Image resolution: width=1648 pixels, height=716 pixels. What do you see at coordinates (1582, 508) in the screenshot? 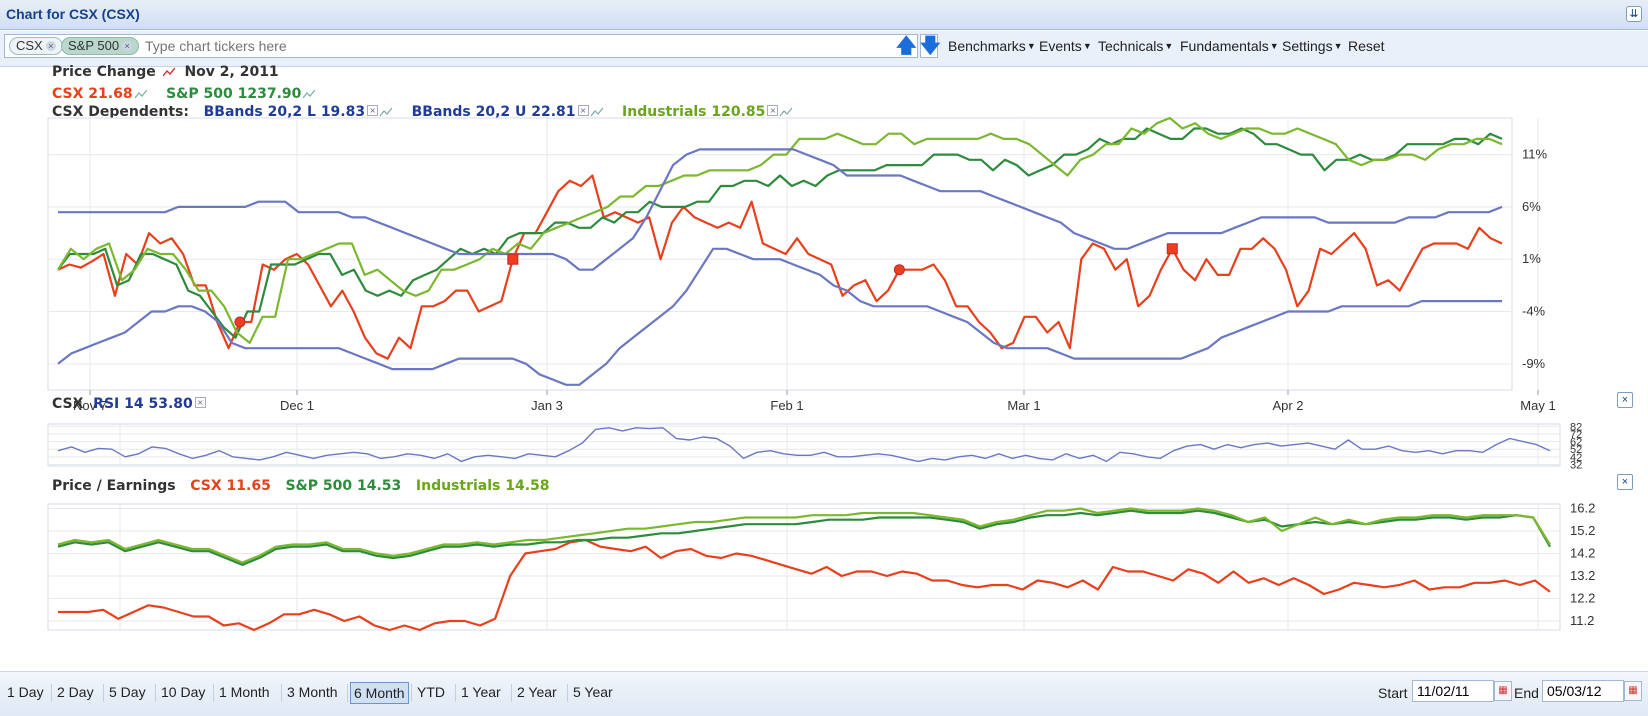
I see `y-tick-label: 16.2` at bounding box center [1582, 508].